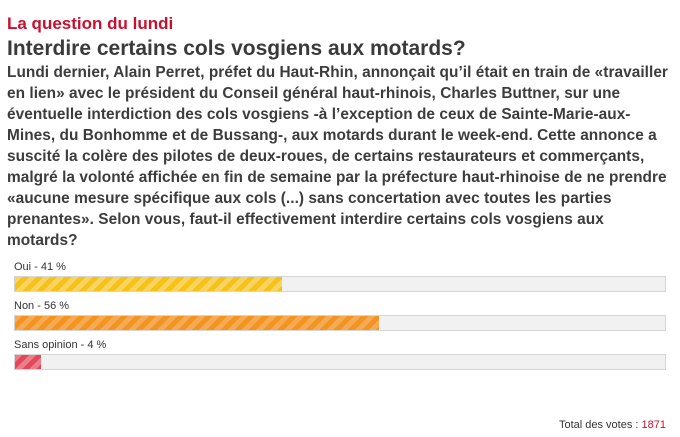  I want to click on poll-bar-fill-non, so click(197, 323).